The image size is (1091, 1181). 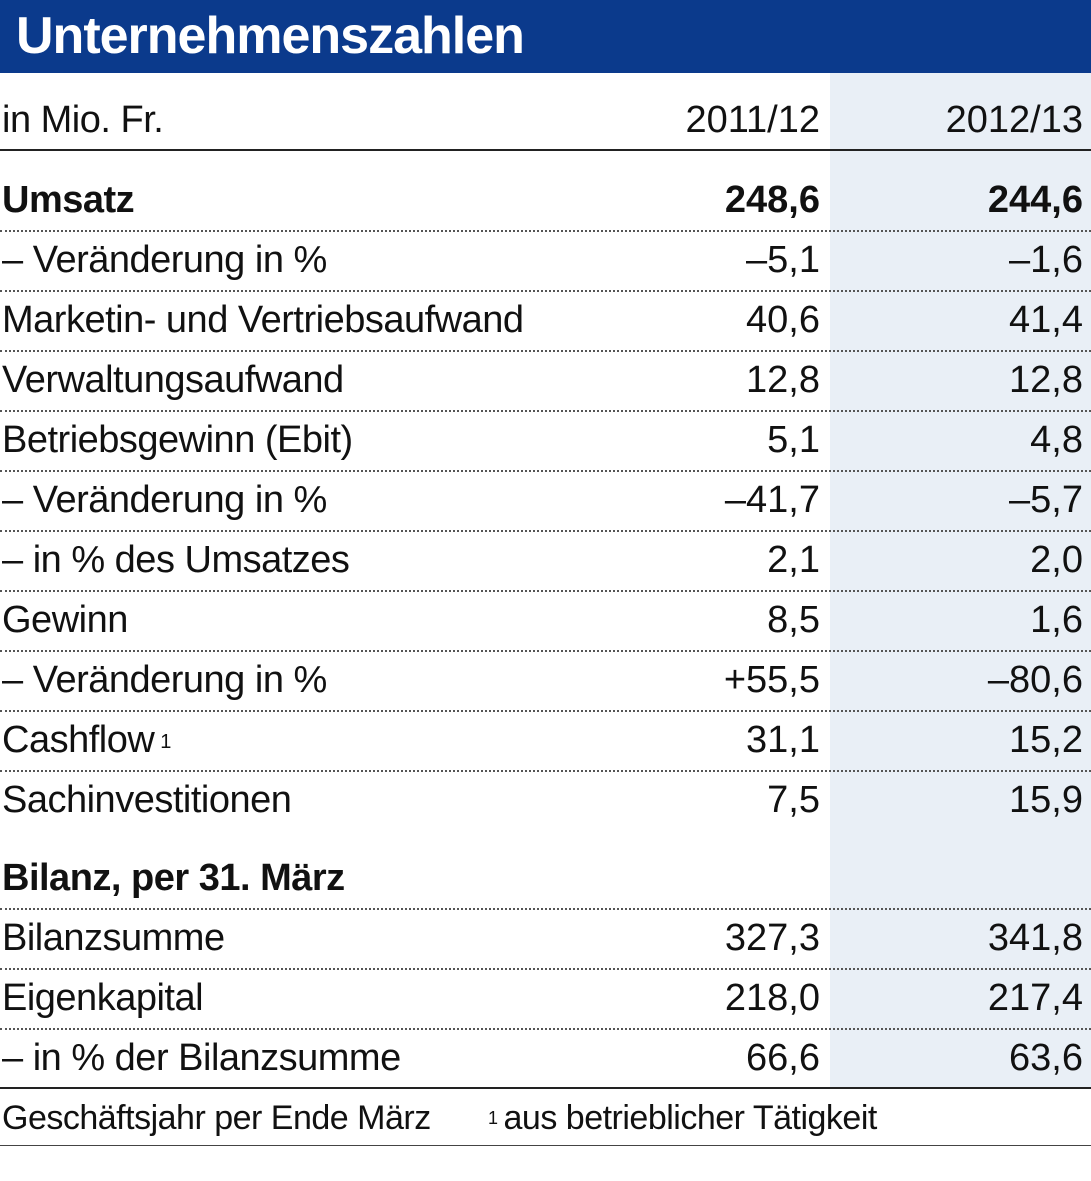 What do you see at coordinates (173, 380) in the screenshot?
I see `row-label: Verwaltungsaufwand` at bounding box center [173, 380].